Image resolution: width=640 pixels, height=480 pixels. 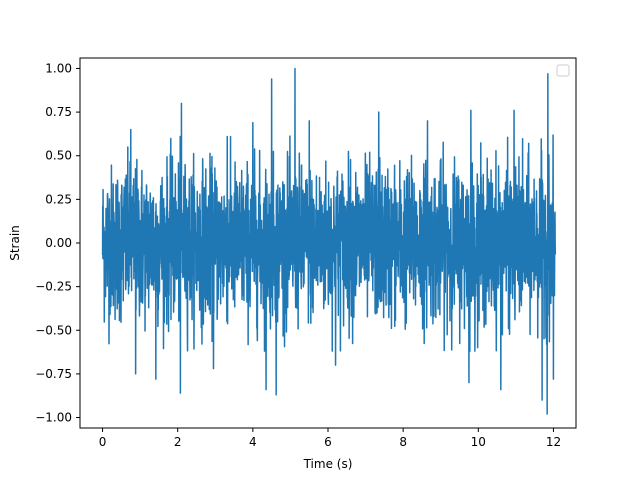 I want to click on legend-box, so click(x=563, y=70).